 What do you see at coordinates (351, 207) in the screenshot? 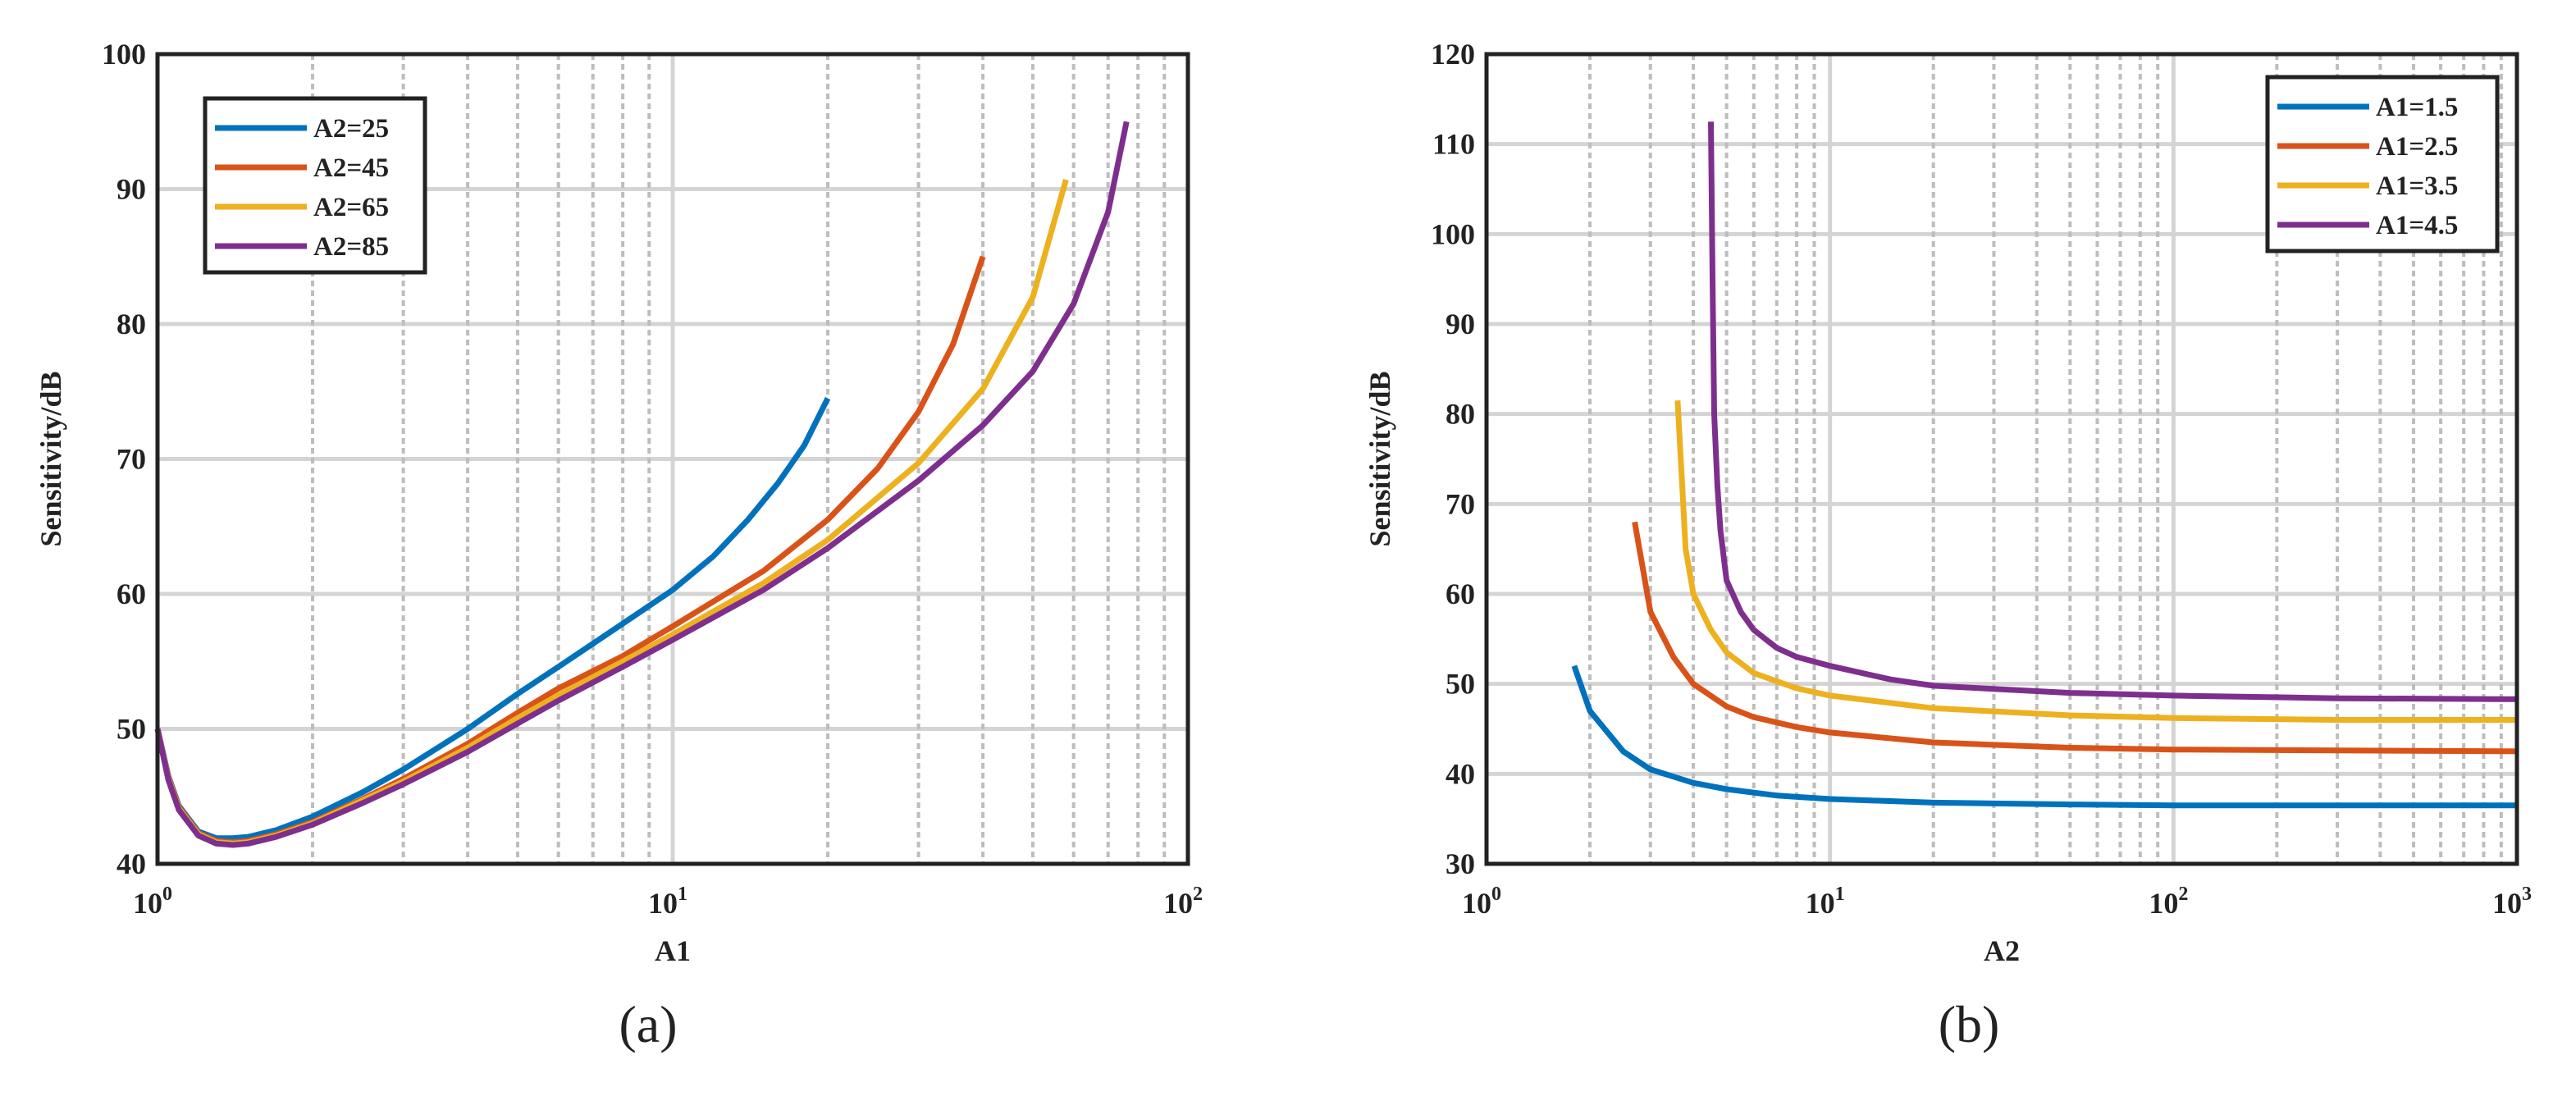
I see `legend-label: A2=65` at bounding box center [351, 207].